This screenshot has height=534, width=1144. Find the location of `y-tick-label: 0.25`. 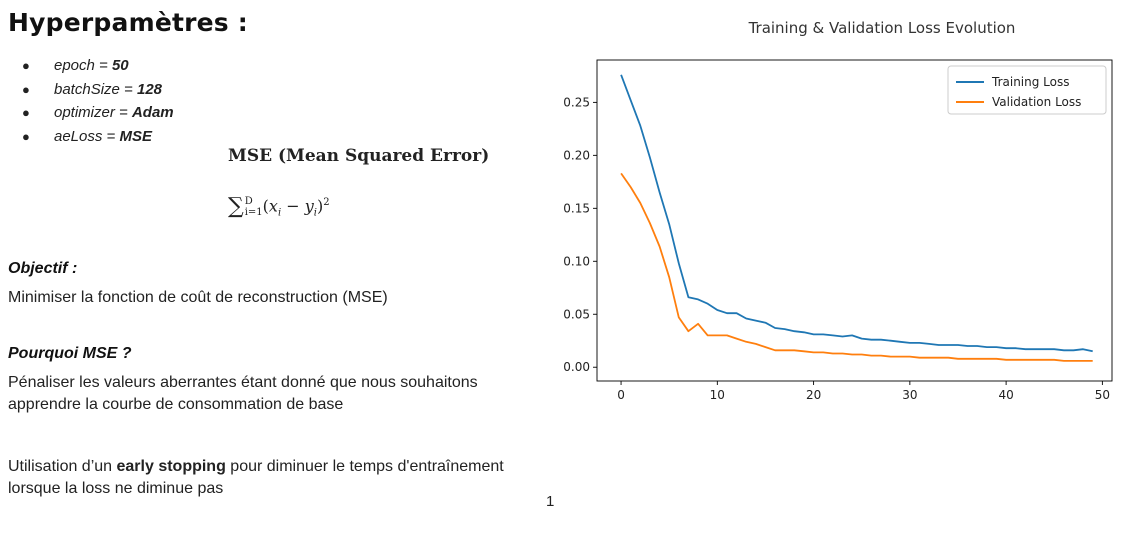

y-tick-label: 0.25 is located at coordinates (576, 102).